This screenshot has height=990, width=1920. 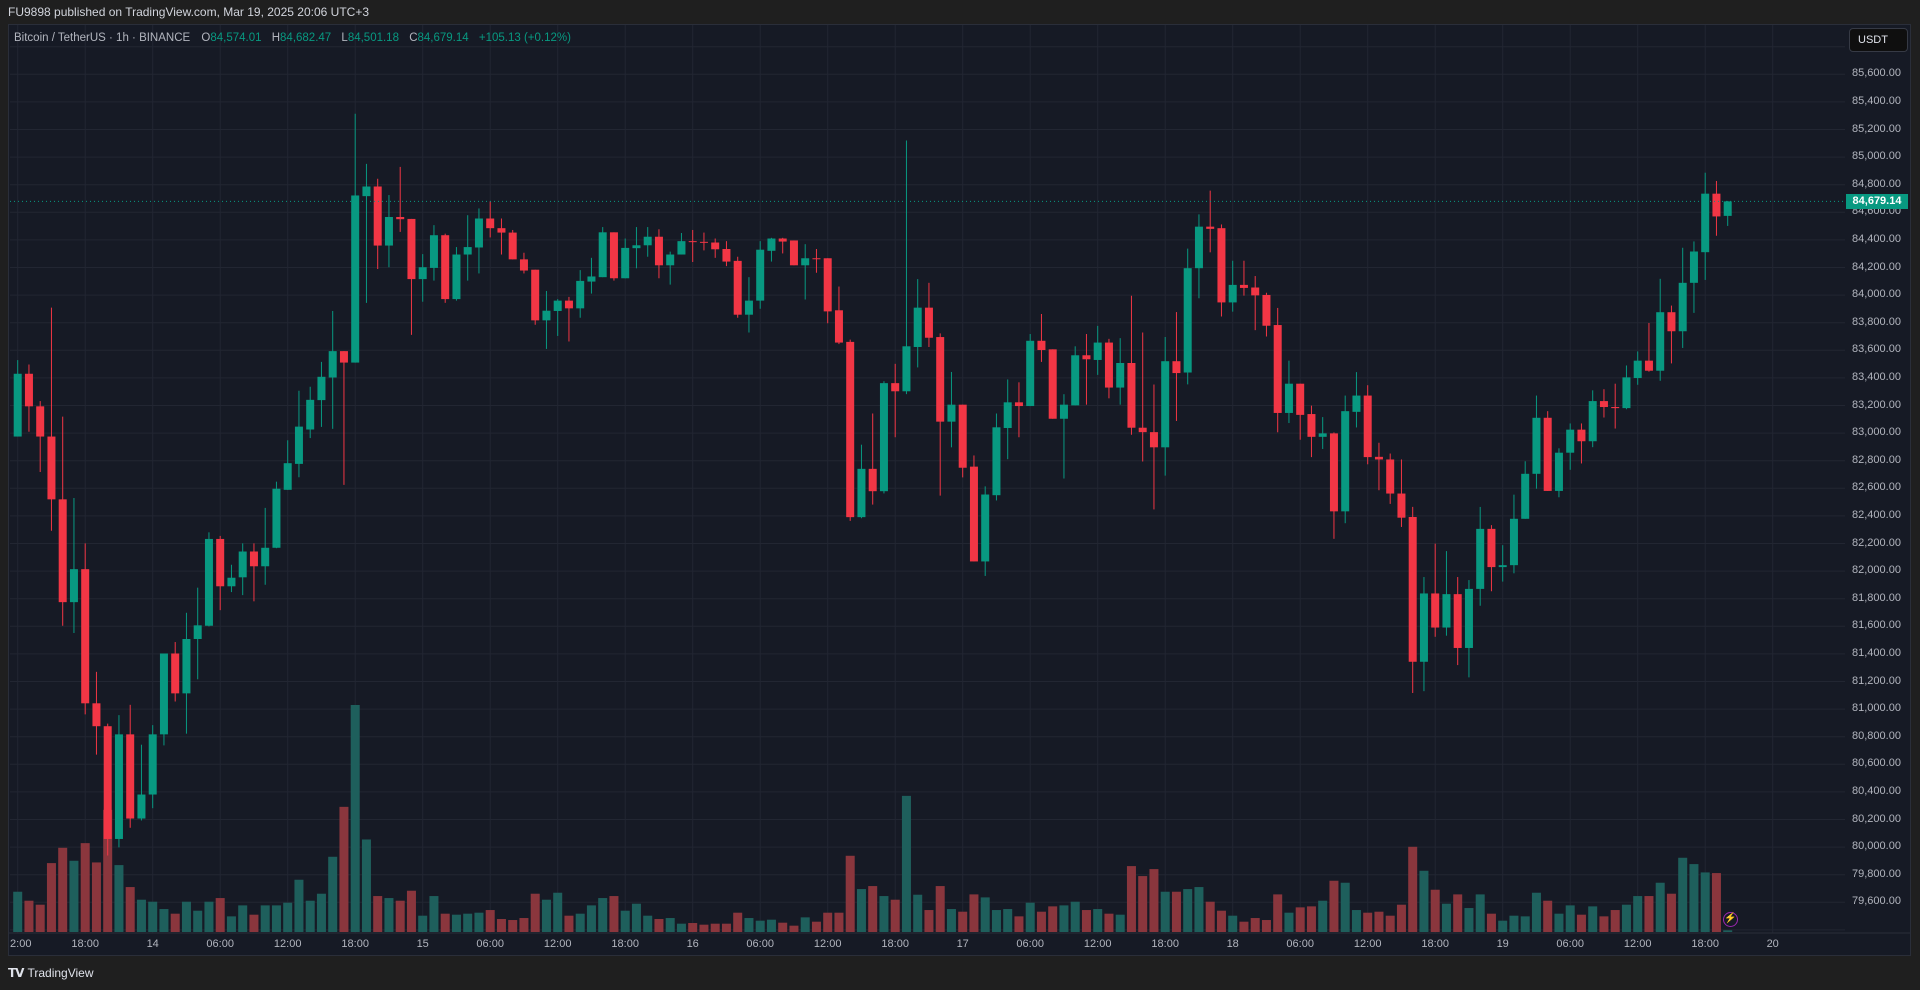 I want to click on change-value: +105.13 (+0.12%), so click(x=524, y=38).